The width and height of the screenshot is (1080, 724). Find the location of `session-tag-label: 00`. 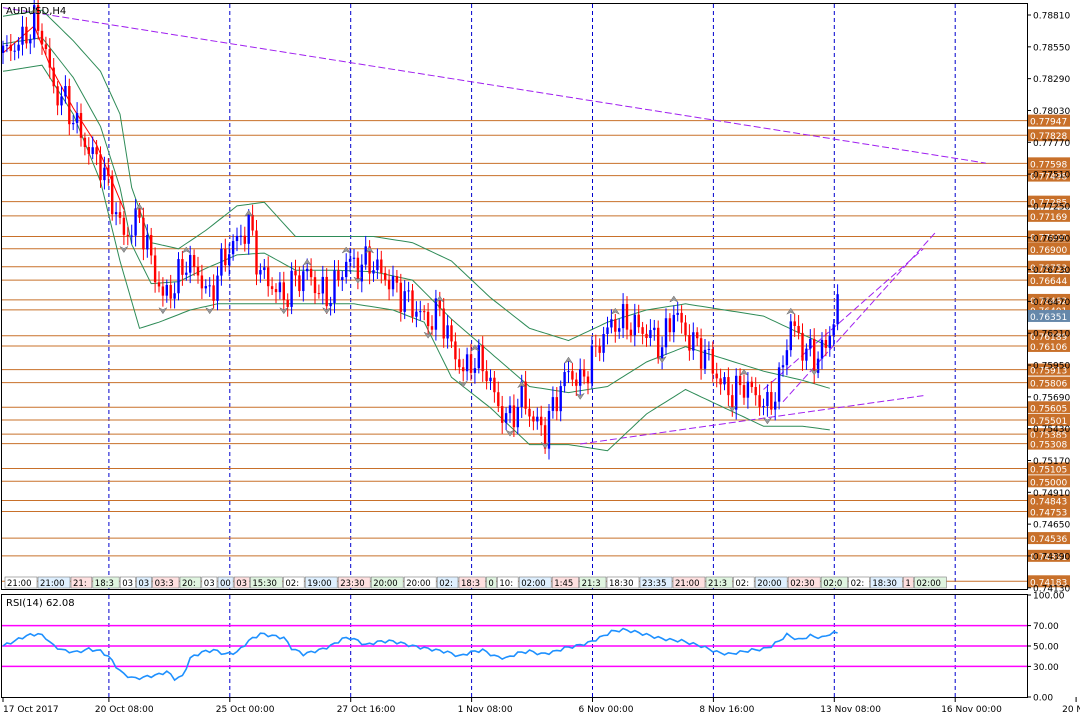

session-tag-label: 00 is located at coordinates (225, 584).